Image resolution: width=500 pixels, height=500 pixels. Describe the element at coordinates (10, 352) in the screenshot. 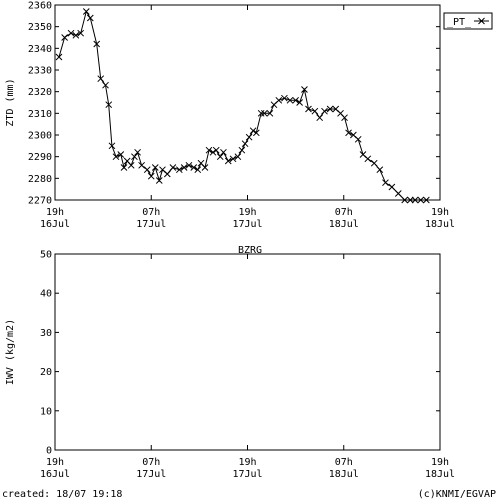

I see `y-axis-label: IWV (kg/m2)` at that location.